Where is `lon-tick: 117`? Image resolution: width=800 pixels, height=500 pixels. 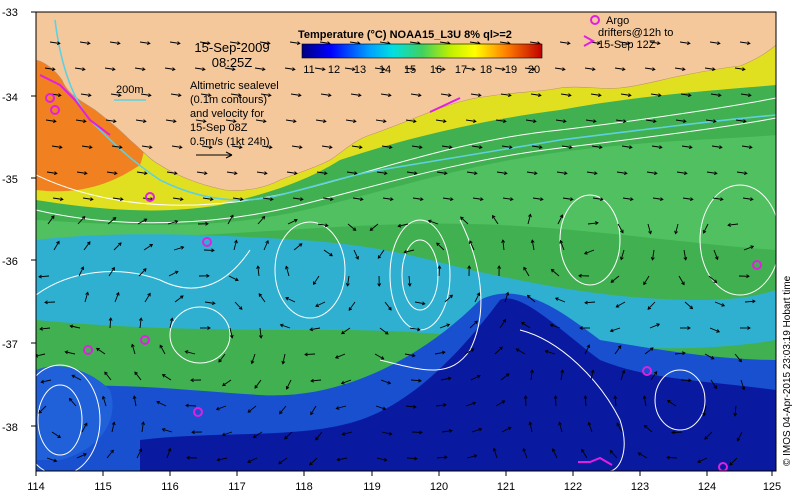
lon-tick: 117 is located at coordinates (237, 487).